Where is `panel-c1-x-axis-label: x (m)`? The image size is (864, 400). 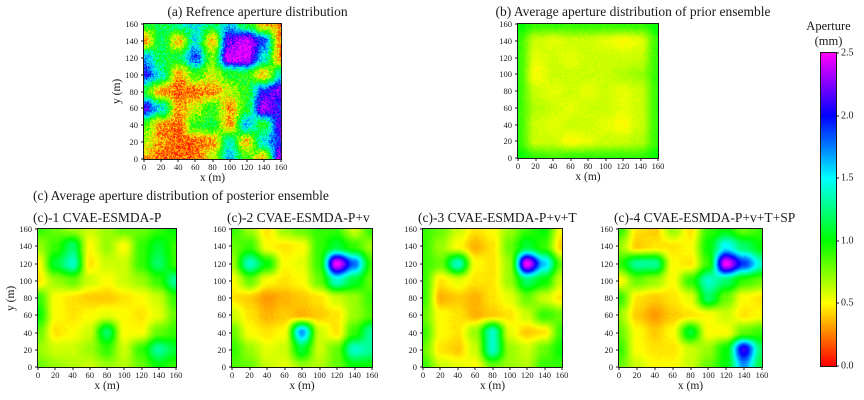 panel-c1-x-axis-label: x (m) is located at coordinates (107, 386).